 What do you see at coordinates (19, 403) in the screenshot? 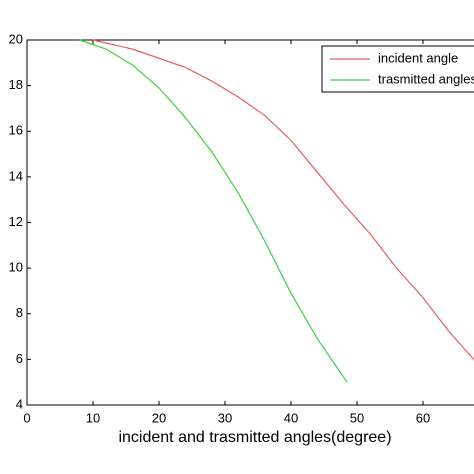
I see `y-tick-label: 4` at bounding box center [19, 403].